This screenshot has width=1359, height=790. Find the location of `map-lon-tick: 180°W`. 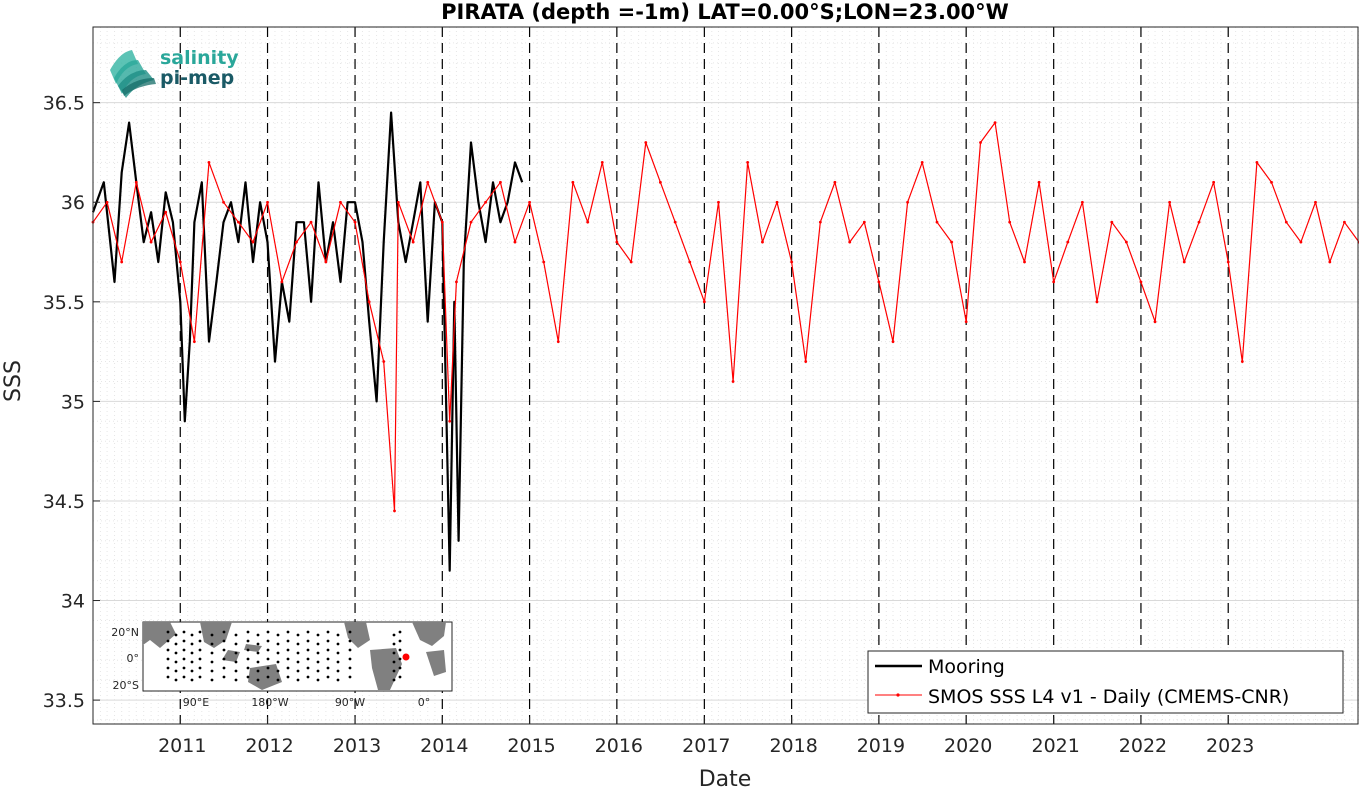

map-lon-tick: 180°W is located at coordinates (269, 702).